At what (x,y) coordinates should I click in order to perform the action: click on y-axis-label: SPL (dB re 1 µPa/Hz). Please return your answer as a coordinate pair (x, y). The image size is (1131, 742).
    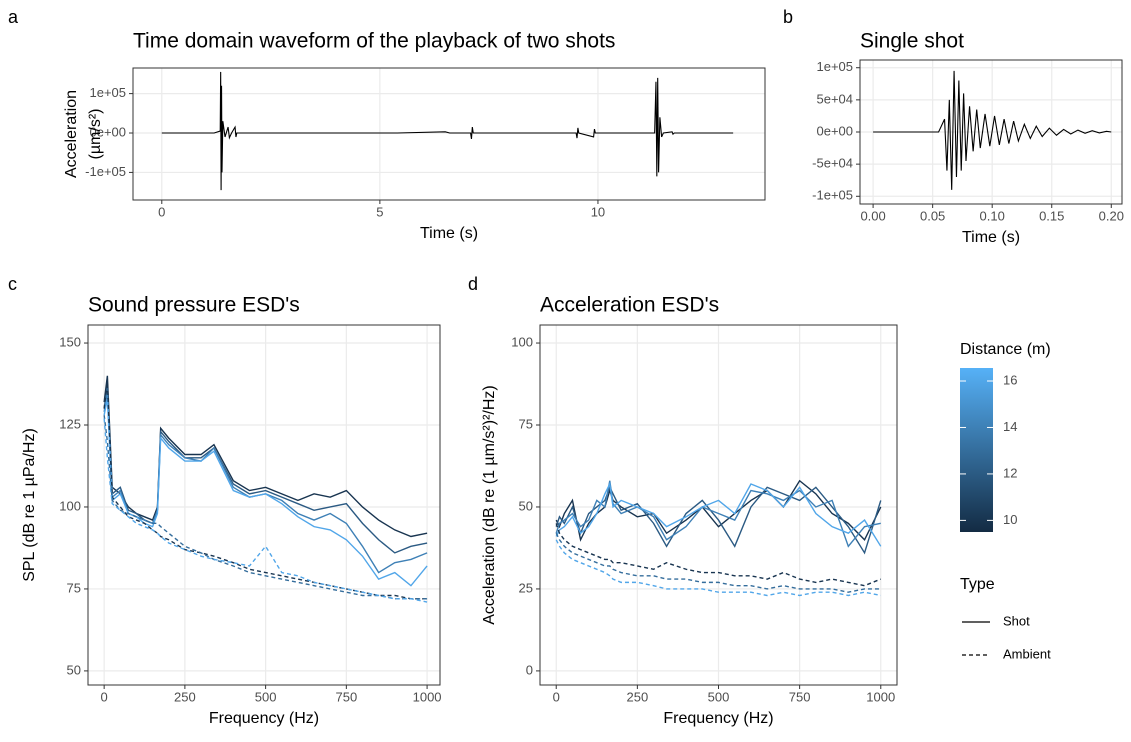
    Looking at the image, I should click on (29, 505).